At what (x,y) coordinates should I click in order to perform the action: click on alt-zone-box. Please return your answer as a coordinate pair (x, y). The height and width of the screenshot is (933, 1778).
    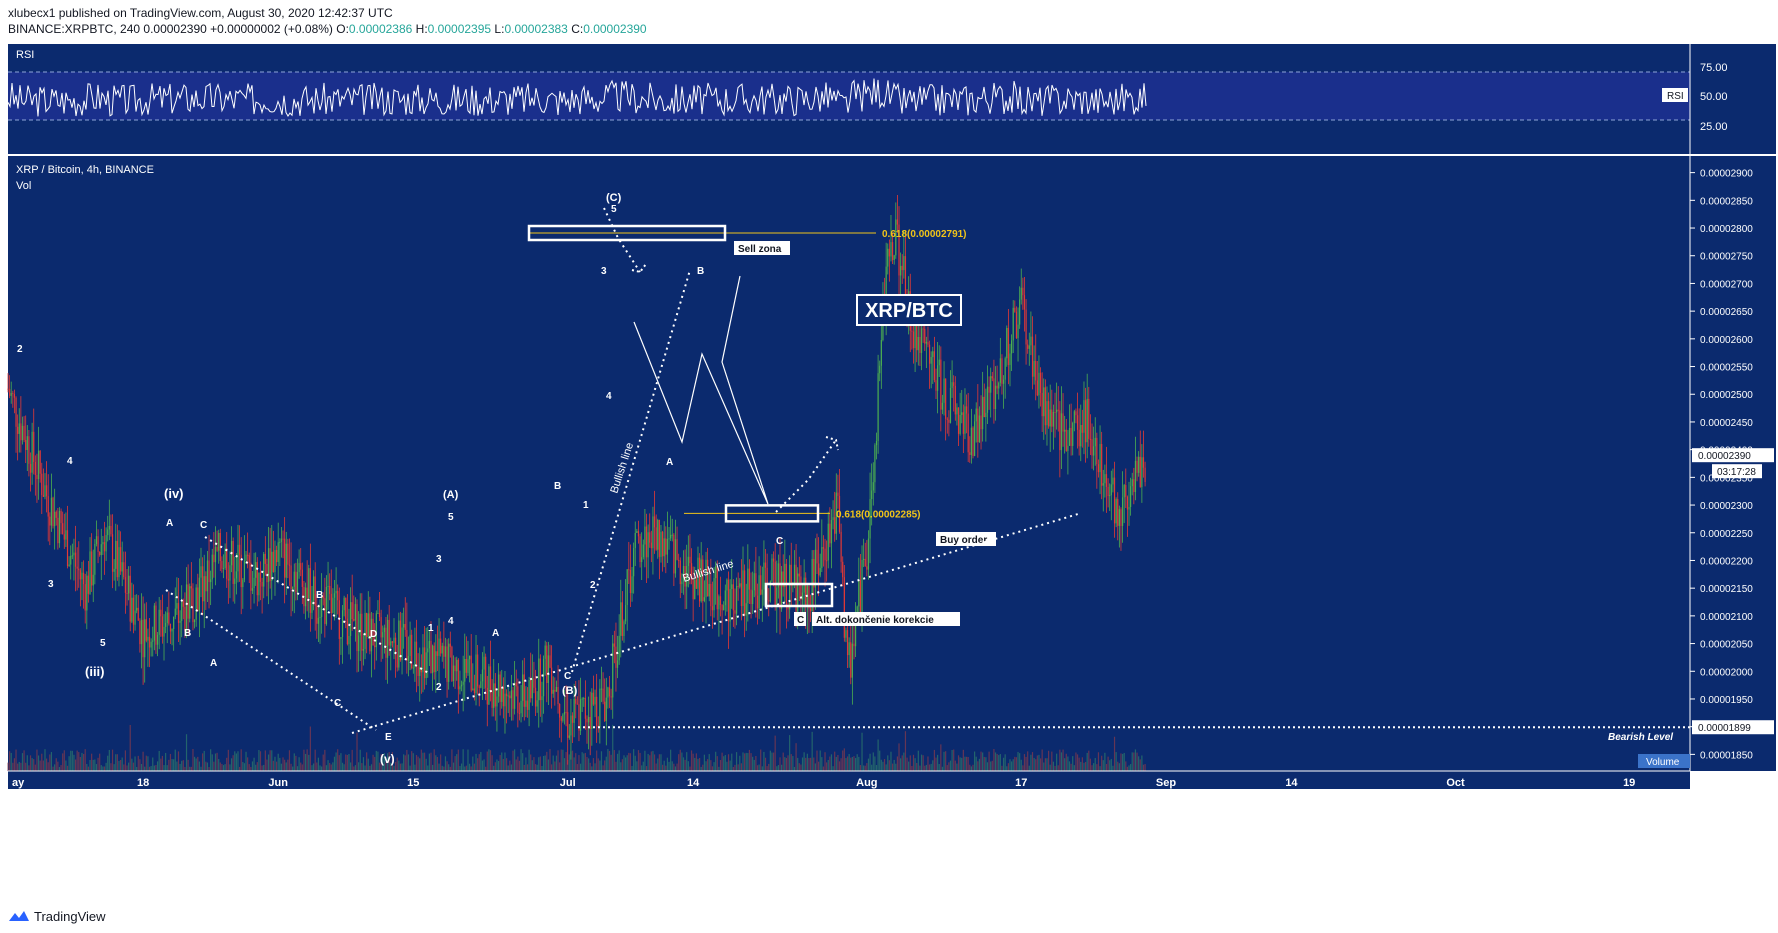
    Looking at the image, I should click on (799, 595).